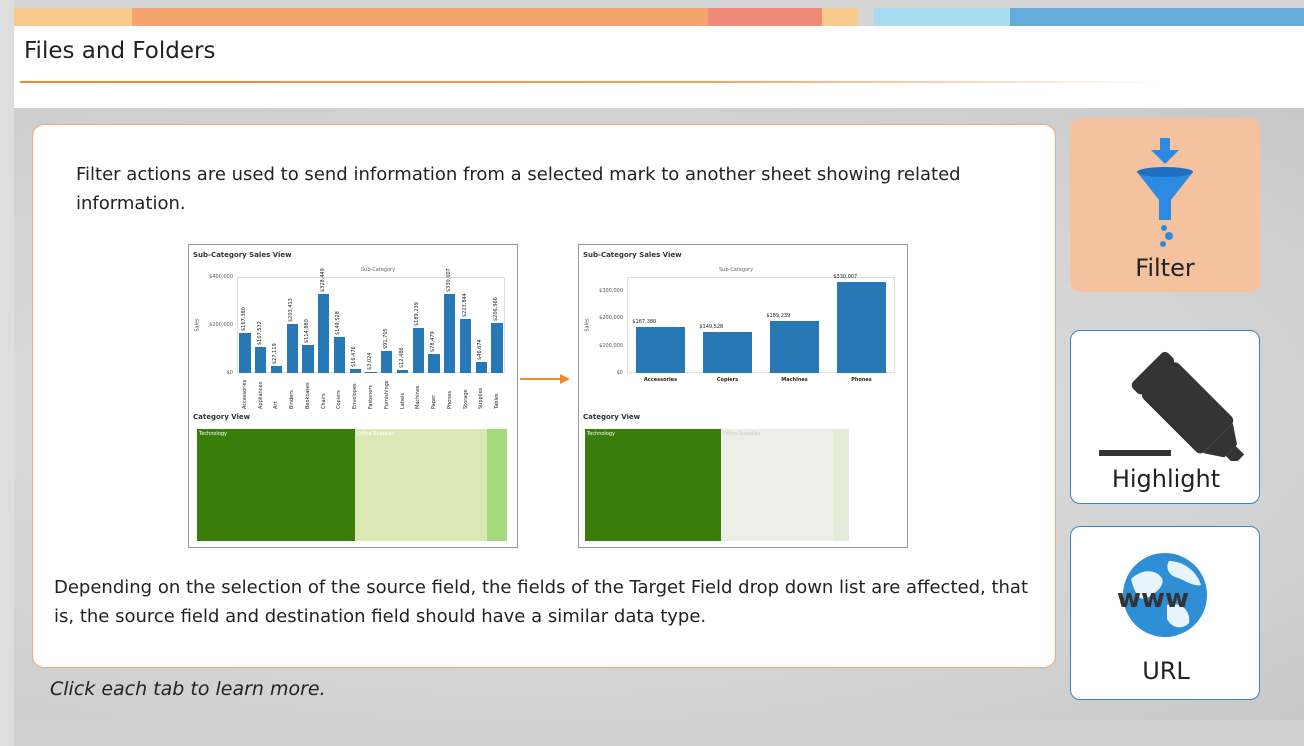  What do you see at coordinates (761, 325) in the screenshot?
I see `bar-chart-plot` at bounding box center [761, 325].